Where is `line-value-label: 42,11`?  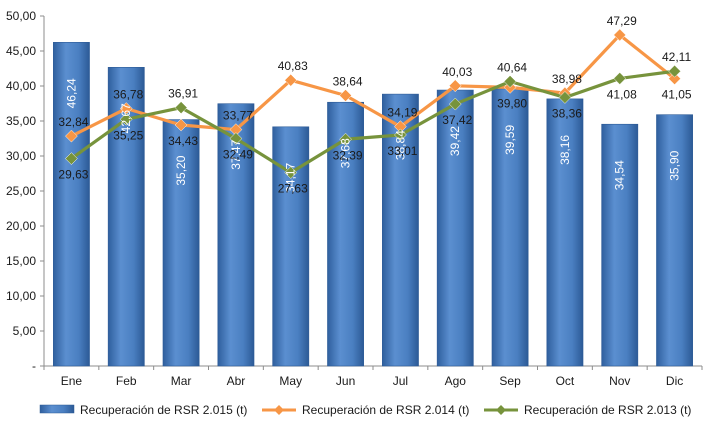
line-value-label: 42,11 is located at coordinates (676, 57).